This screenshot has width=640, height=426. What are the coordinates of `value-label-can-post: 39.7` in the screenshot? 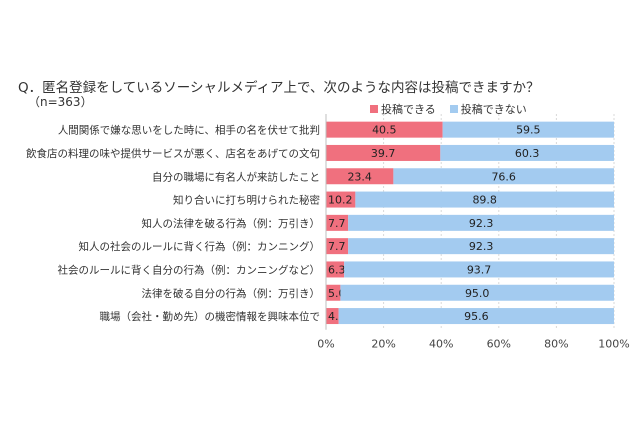 It's located at (383, 153).